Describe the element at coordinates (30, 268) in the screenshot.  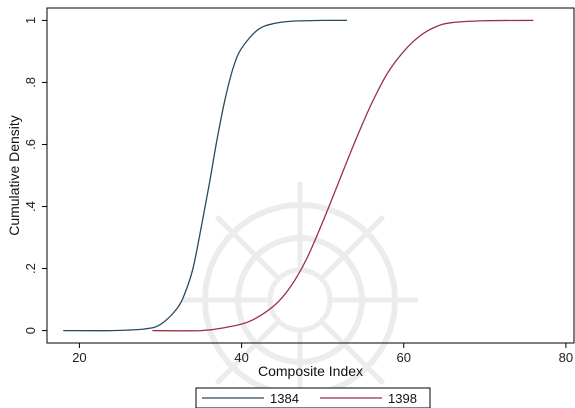
I see `y-tick-label: .2` at that location.